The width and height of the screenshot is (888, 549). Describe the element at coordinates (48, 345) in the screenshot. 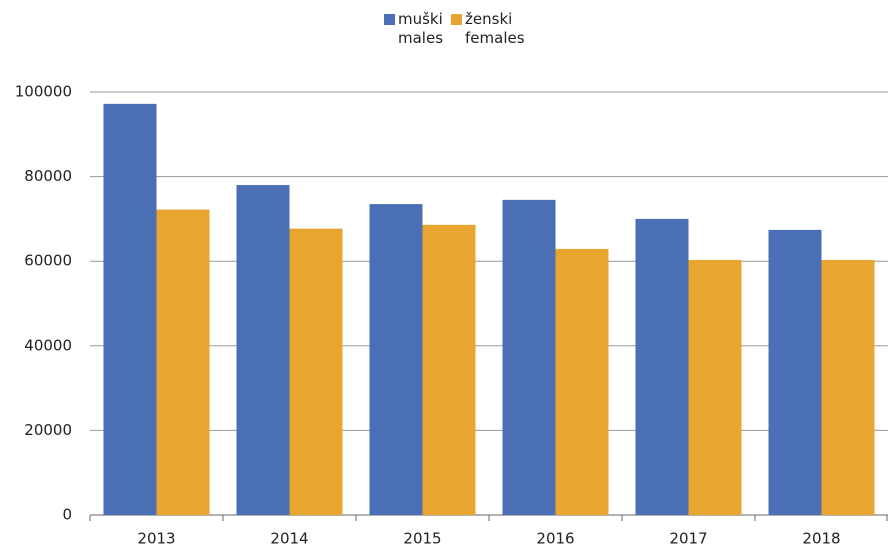

I see `y-tick-label: 40000` at that location.